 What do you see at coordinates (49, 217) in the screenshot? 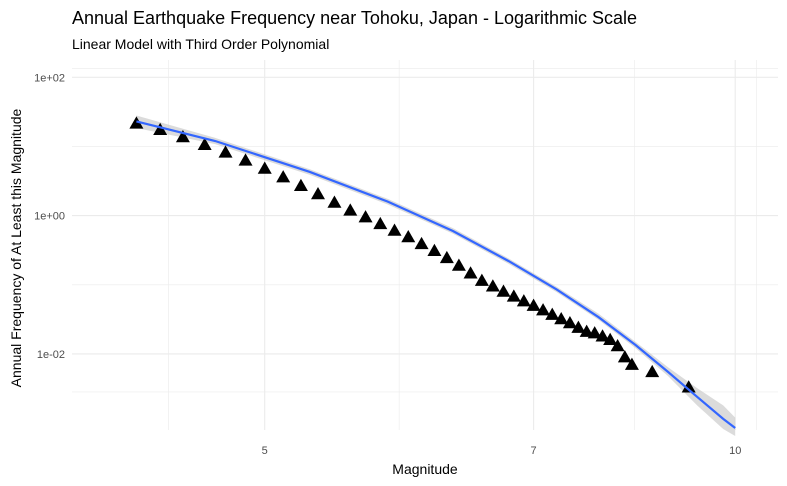
I see `y-tick-label: 1e+00` at bounding box center [49, 217].